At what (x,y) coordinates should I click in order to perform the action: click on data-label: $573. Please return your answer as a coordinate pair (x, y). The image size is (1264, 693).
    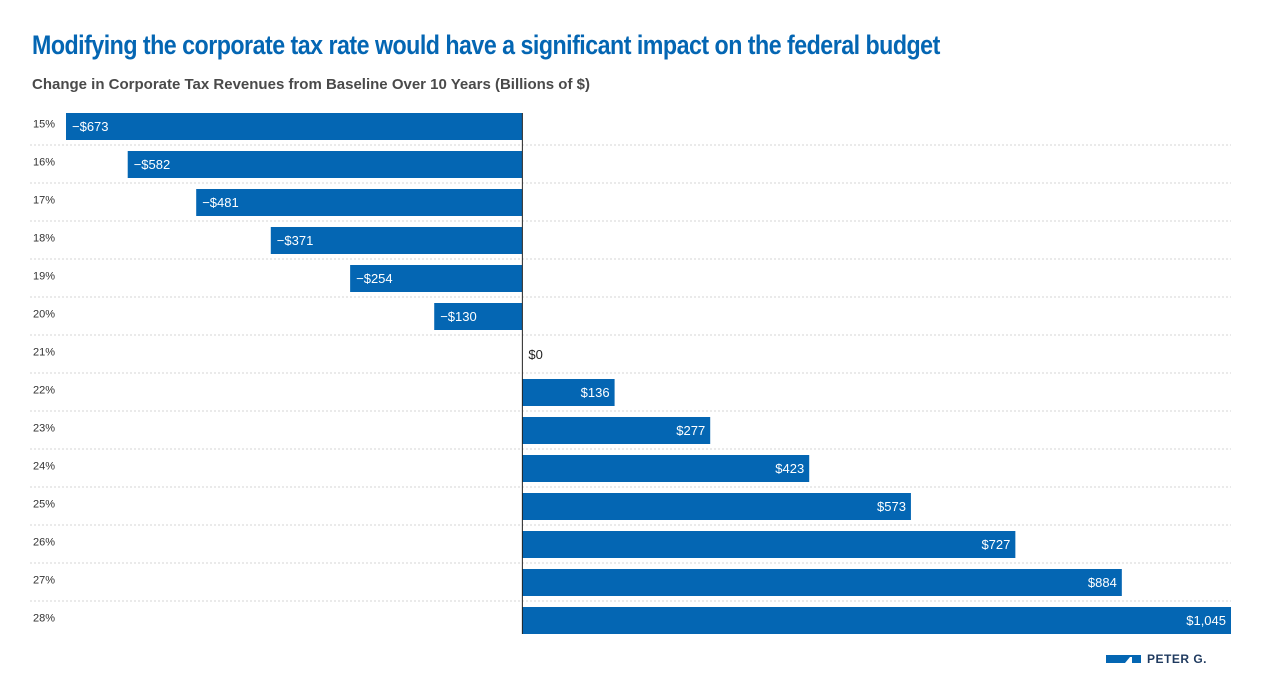
    Looking at the image, I should click on (891, 506).